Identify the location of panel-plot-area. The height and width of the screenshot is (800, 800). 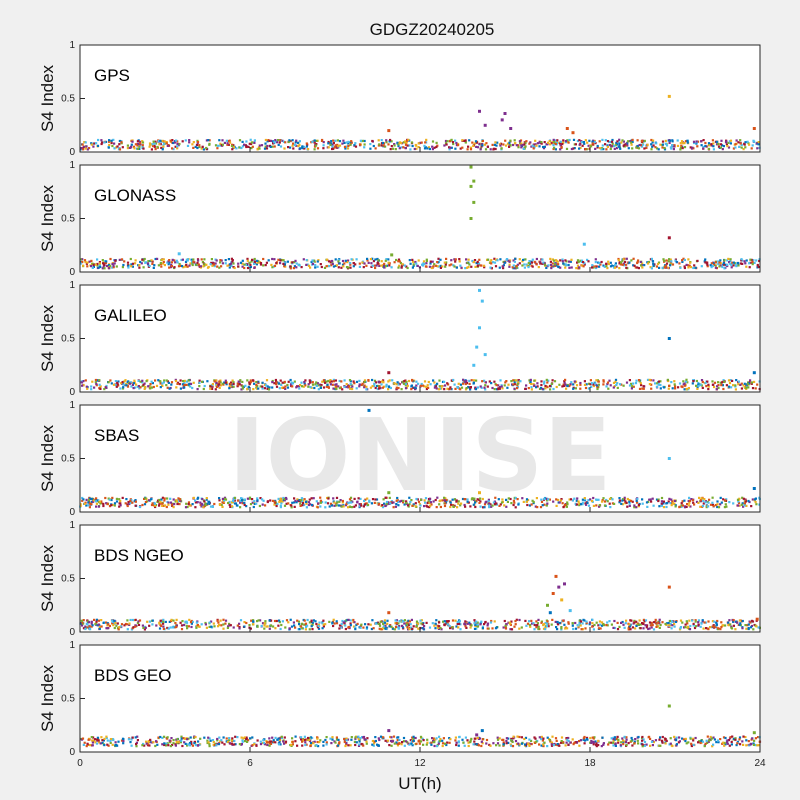
(420, 218).